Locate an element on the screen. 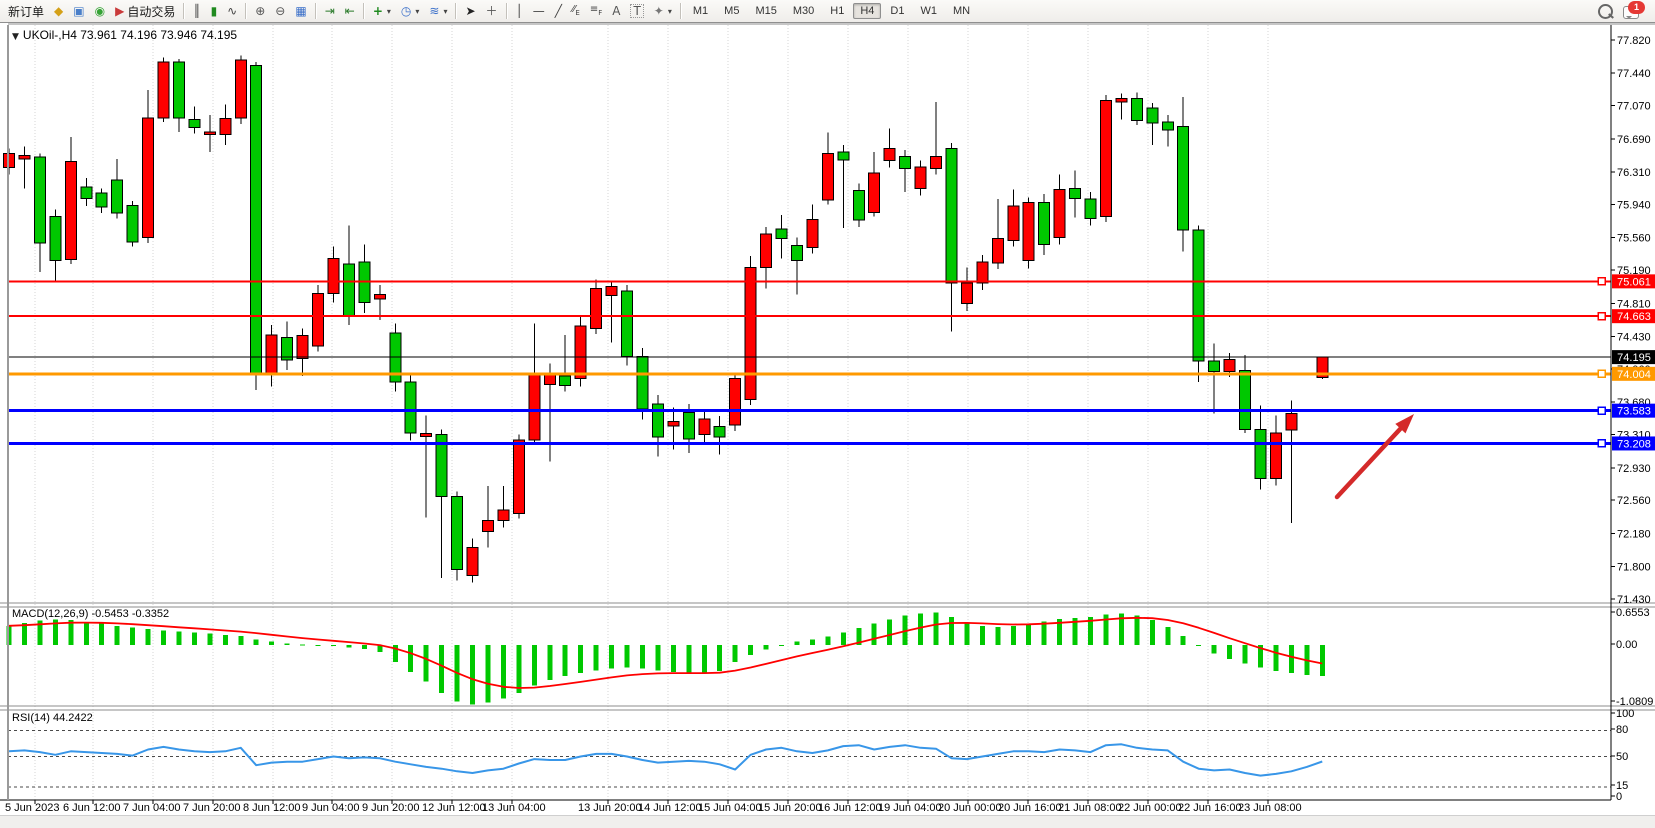  profiles-icon: ◆ is located at coordinates (59, 11).